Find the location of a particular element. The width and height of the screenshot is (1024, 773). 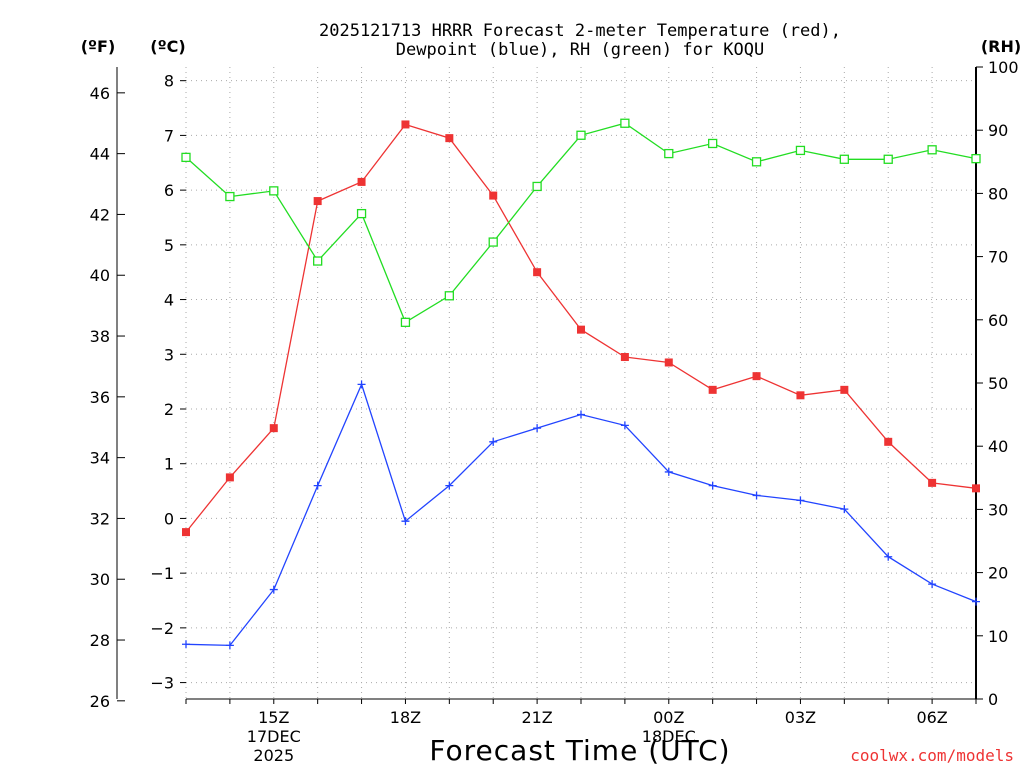

rh-tick-label: 20 is located at coordinates (998, 573).